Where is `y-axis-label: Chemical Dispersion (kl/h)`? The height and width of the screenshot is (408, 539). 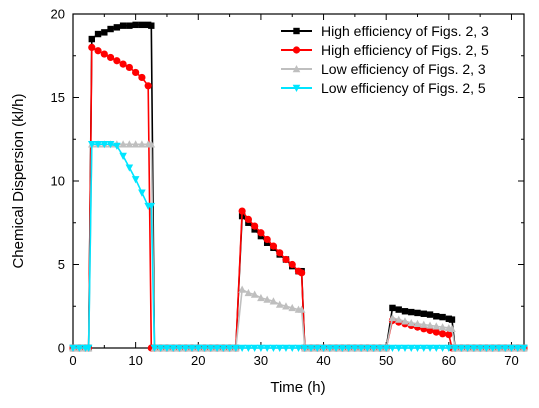
y-axis-label: Chemical Dispersion (kl/h) is located at coordinates (18, 180).